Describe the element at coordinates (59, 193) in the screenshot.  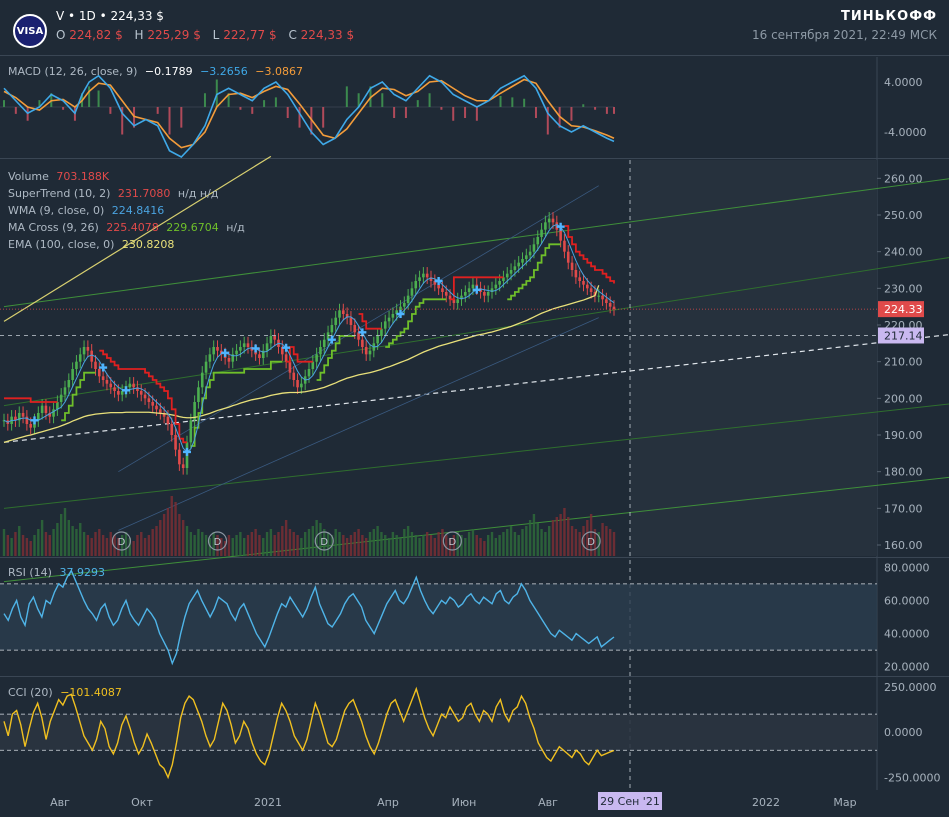
I see `supertrend-legend-name: SuperTrend (10, 2)` at that location.